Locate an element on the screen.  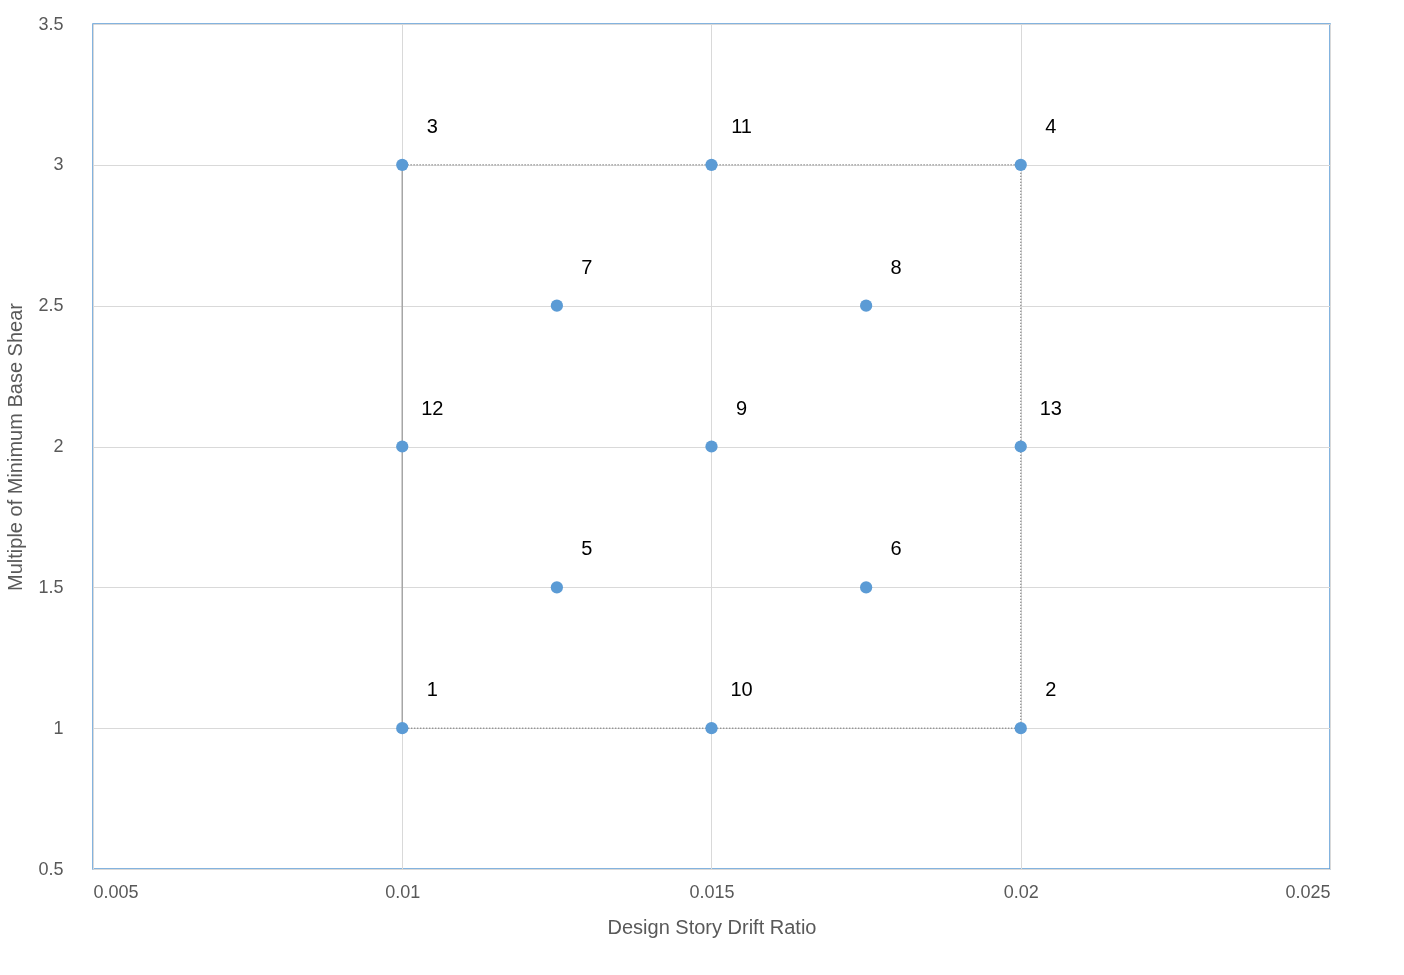
annotation: 5 is located at coordinates (587, 548).